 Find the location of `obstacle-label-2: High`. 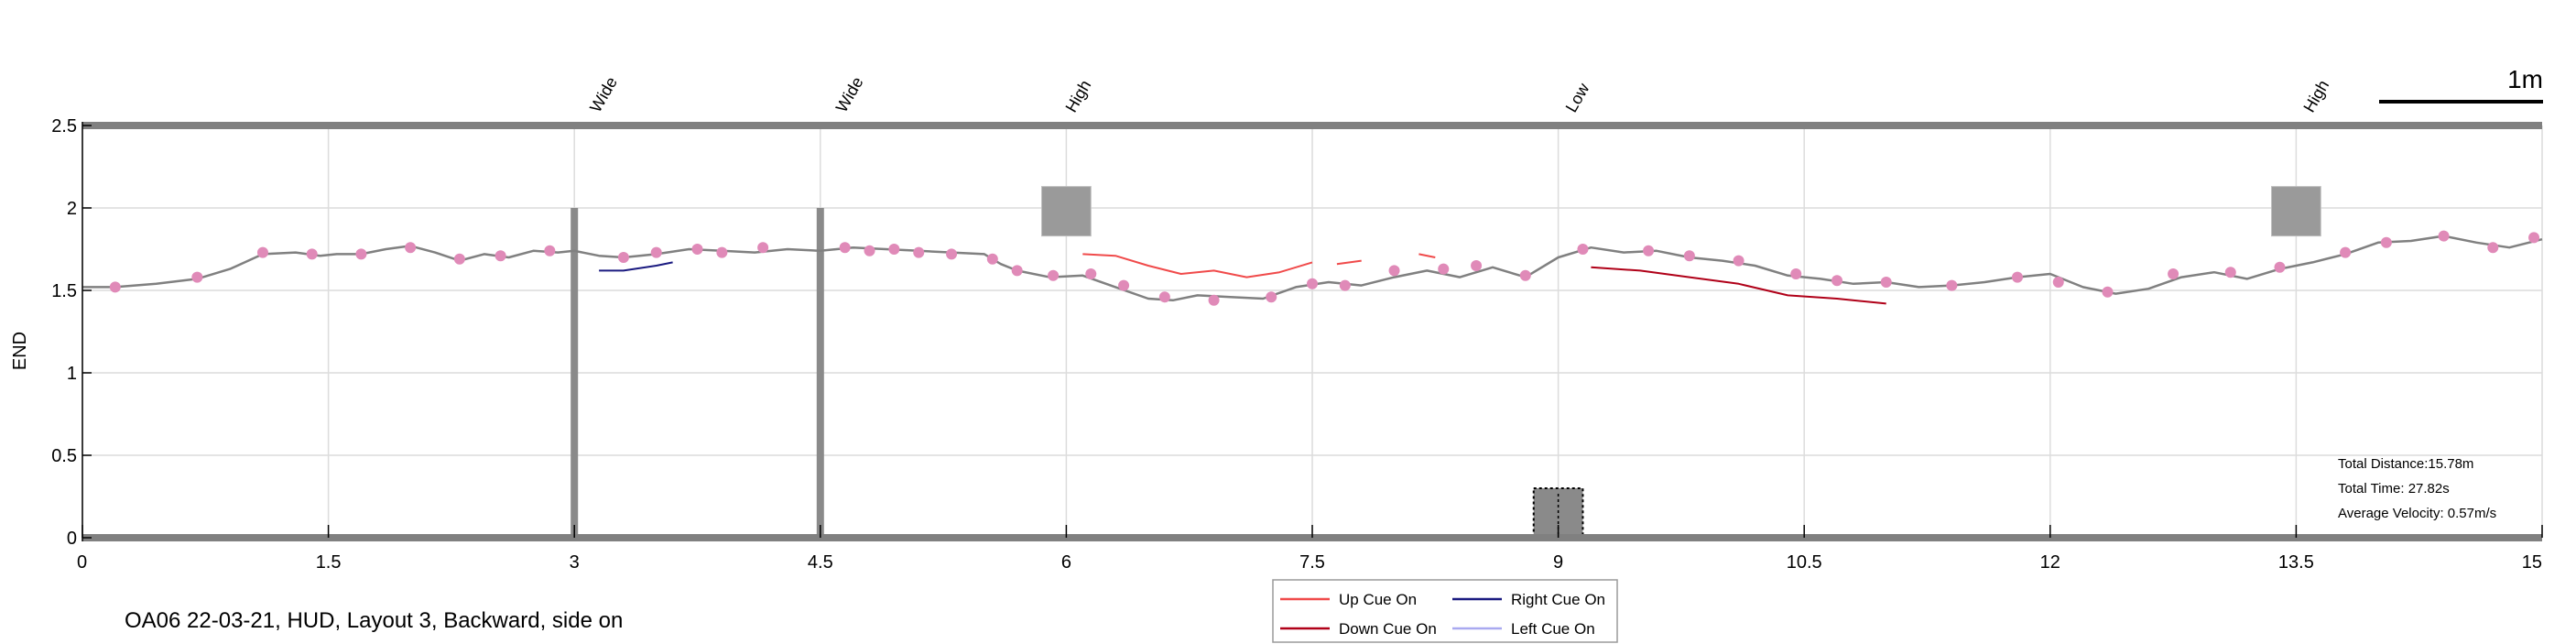

obstacle-label-2: High is located at coordinates (1077, 96).